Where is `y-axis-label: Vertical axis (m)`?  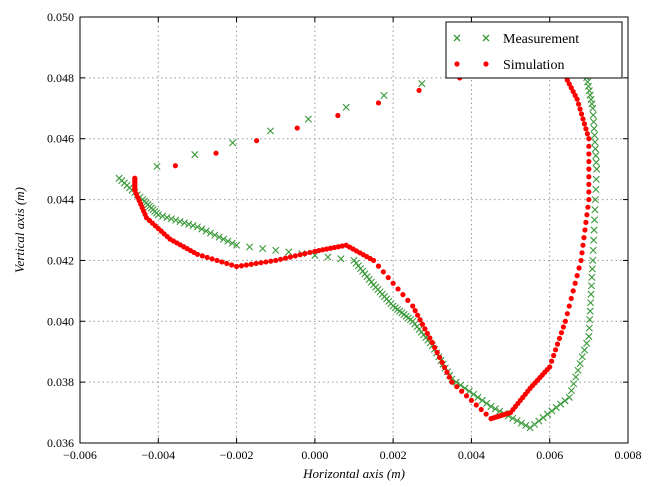
y-axis-label: Vertical axis (m) is located at coordinates (19, 230).